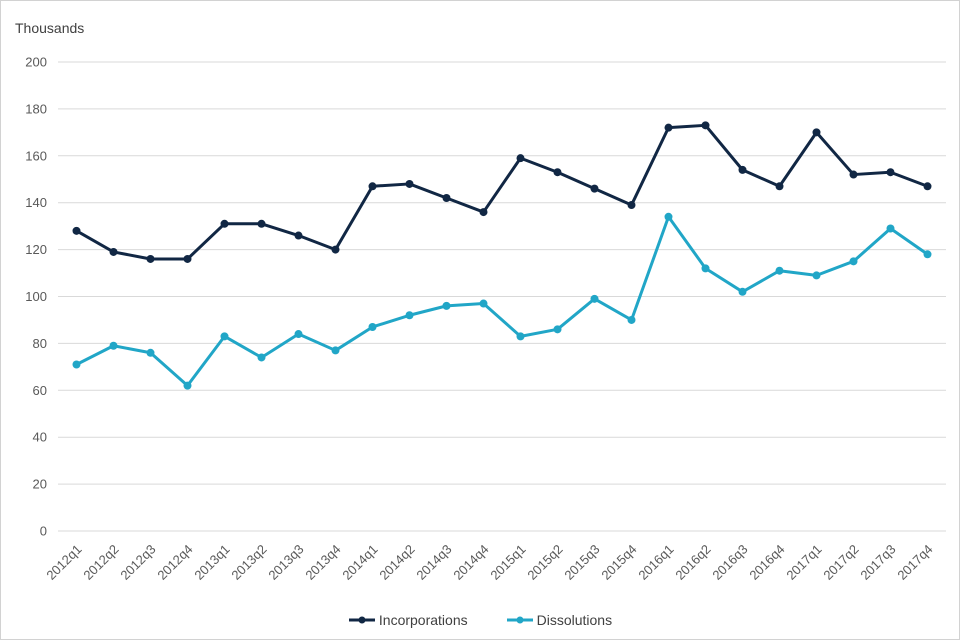 This screenshot has height=640, width=960. Describe the element at coordinates (816, 275) in the screenshot. I see `data-point-dissolutions-2017q1` at that location.